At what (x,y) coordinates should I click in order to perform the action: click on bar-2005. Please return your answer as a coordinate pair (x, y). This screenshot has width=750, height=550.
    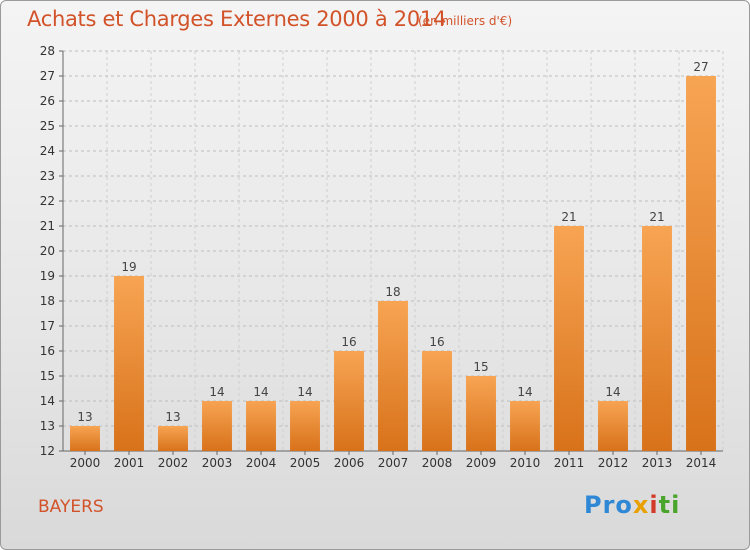
    Looking at the image, I should click on (305, 426).